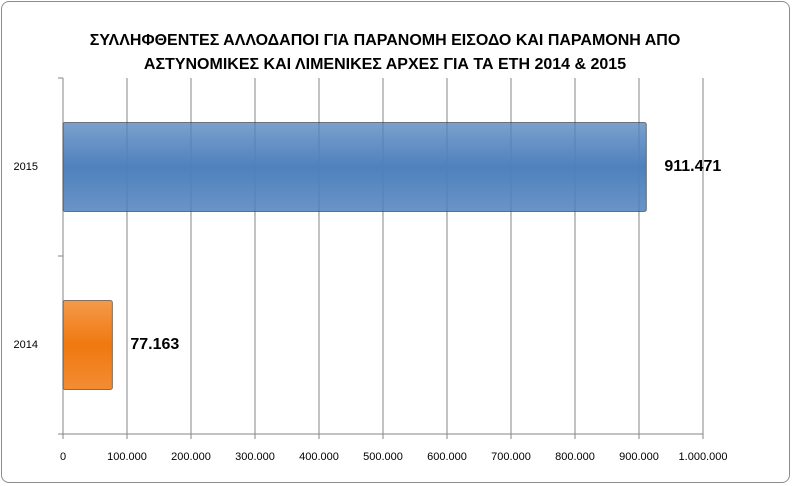 The height and width of the screenshot is (486, 793). What do you see at coordinates (511, 457) in the screenshot?
I see `x-tick-label: 700.000` at bounding box center [511, 457].